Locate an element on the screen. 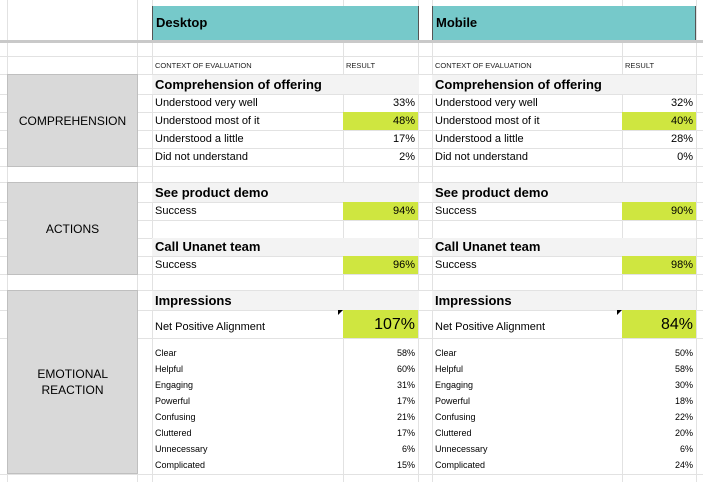 This screenshot has width=703, height=482. desktop-demo-value: 94% is located at coordinates (380, 211).